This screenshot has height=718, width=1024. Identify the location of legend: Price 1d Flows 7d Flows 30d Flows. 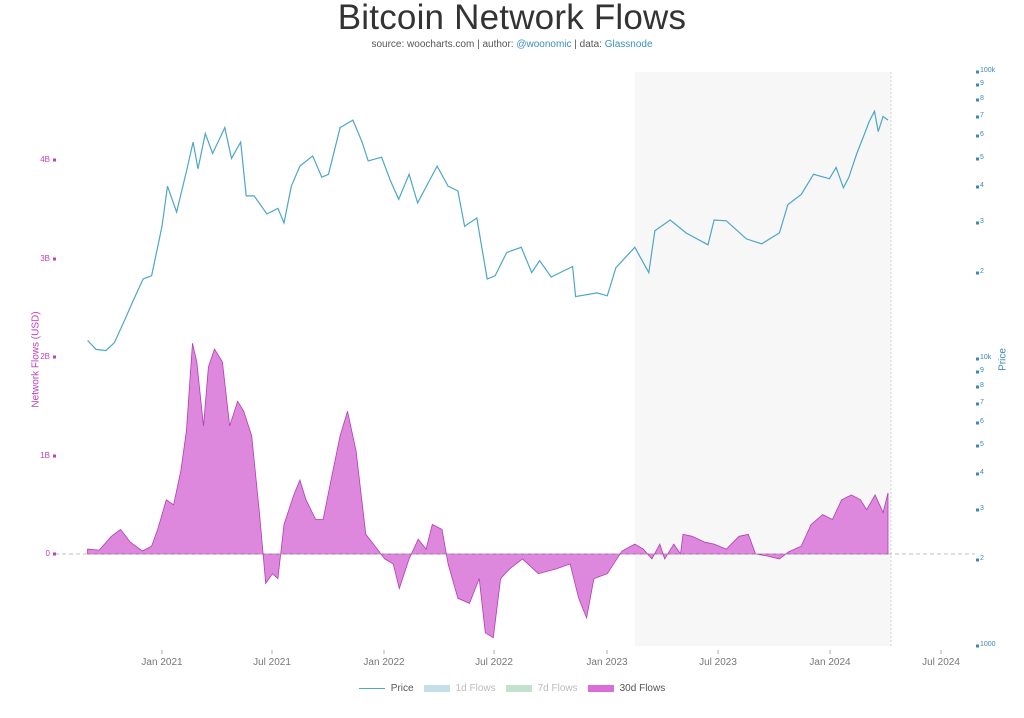
(512, 688).